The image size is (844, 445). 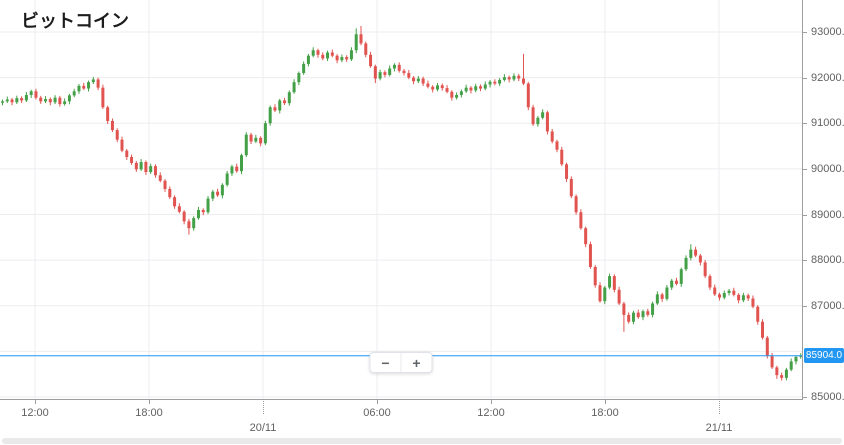 What do you see at coordinates (605, 413) in the screenshot?
I see `time-tick-label: 18:00` at bounding box center [605, 413].